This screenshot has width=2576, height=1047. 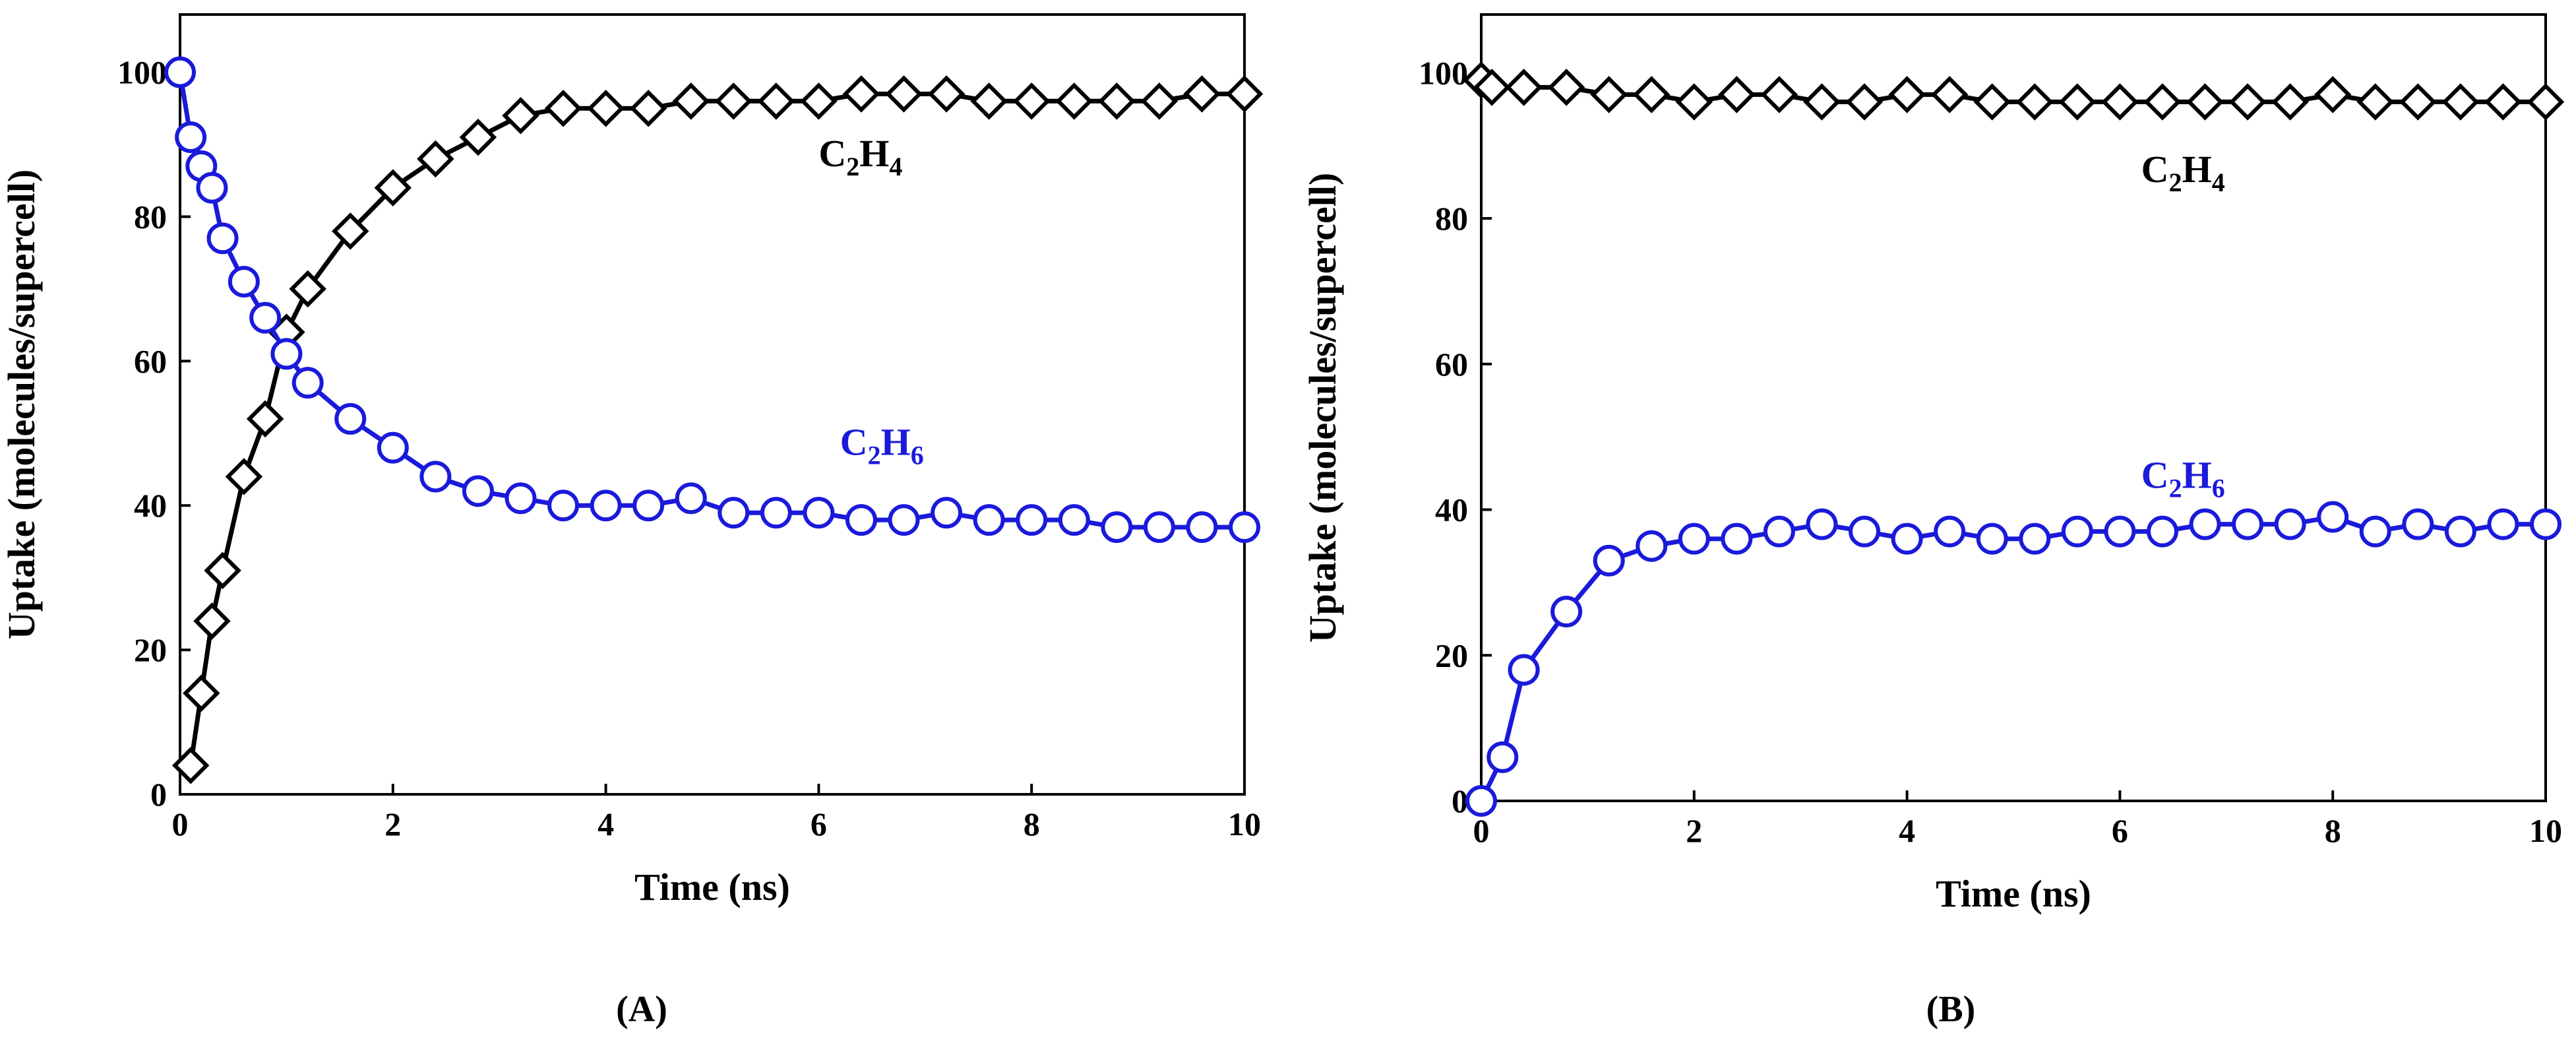 I want to click on panel-label-a: (A), so click(x=641, y=1009).